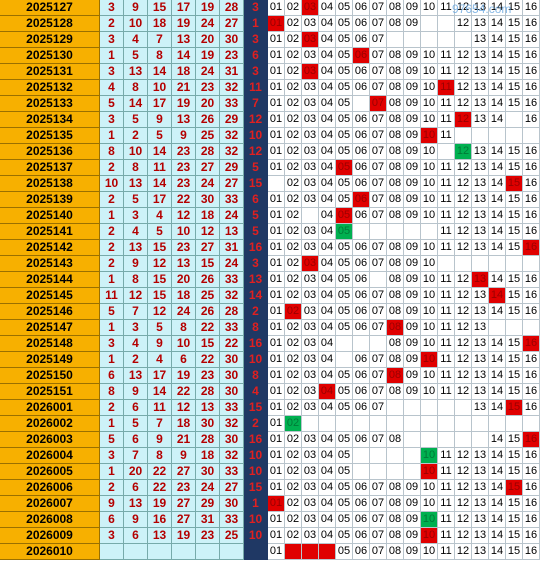  Describe the element at coordinates (232, 200) in the screenshot. I see `red-ball: 33` at that location.